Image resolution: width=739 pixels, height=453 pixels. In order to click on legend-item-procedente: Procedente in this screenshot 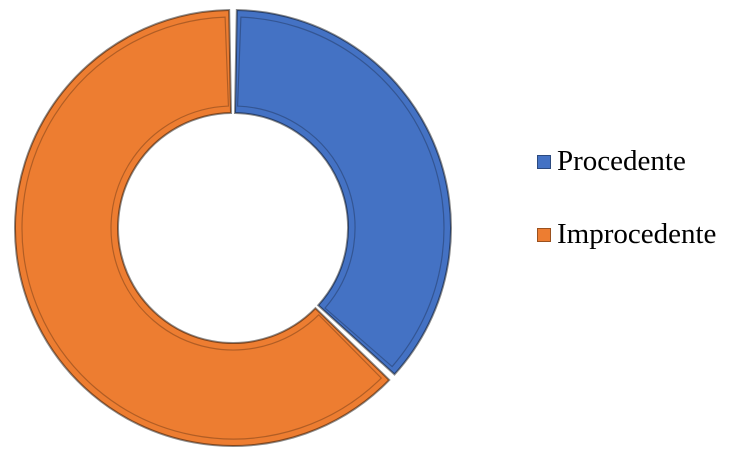, I will do `click(626, 161)`.